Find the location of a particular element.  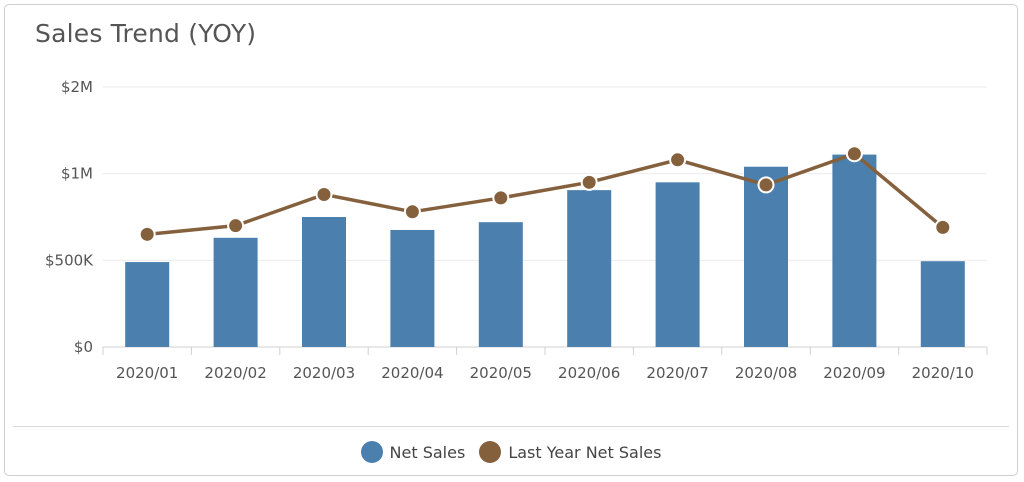

x-tick-label: 2020/08 is located at coordinates (766, 373).